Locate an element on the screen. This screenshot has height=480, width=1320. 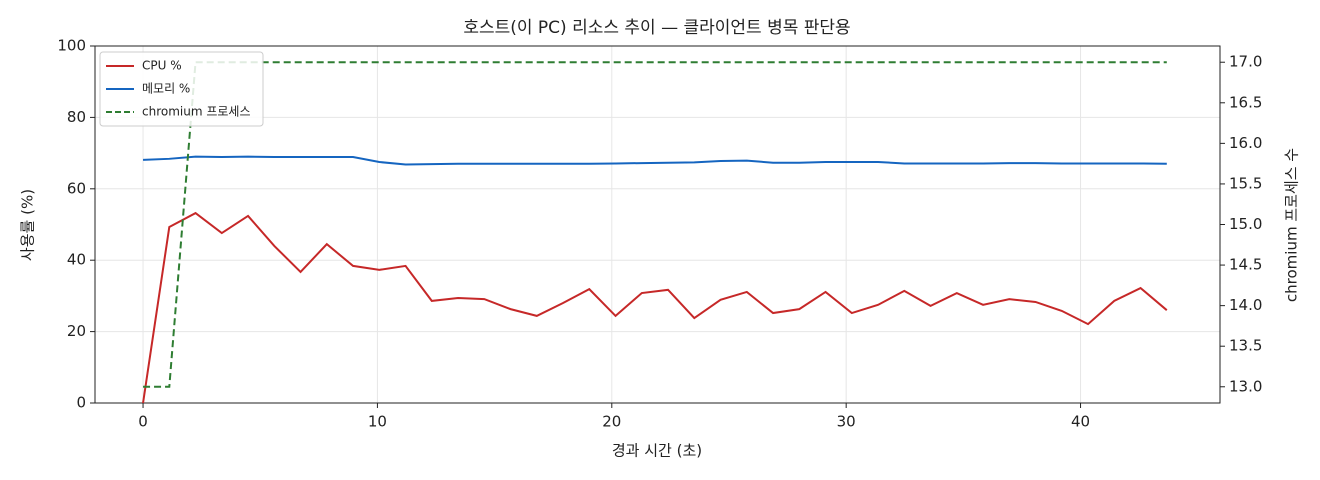
x-tick-label: 40 is located at coordinates (1080, 422).